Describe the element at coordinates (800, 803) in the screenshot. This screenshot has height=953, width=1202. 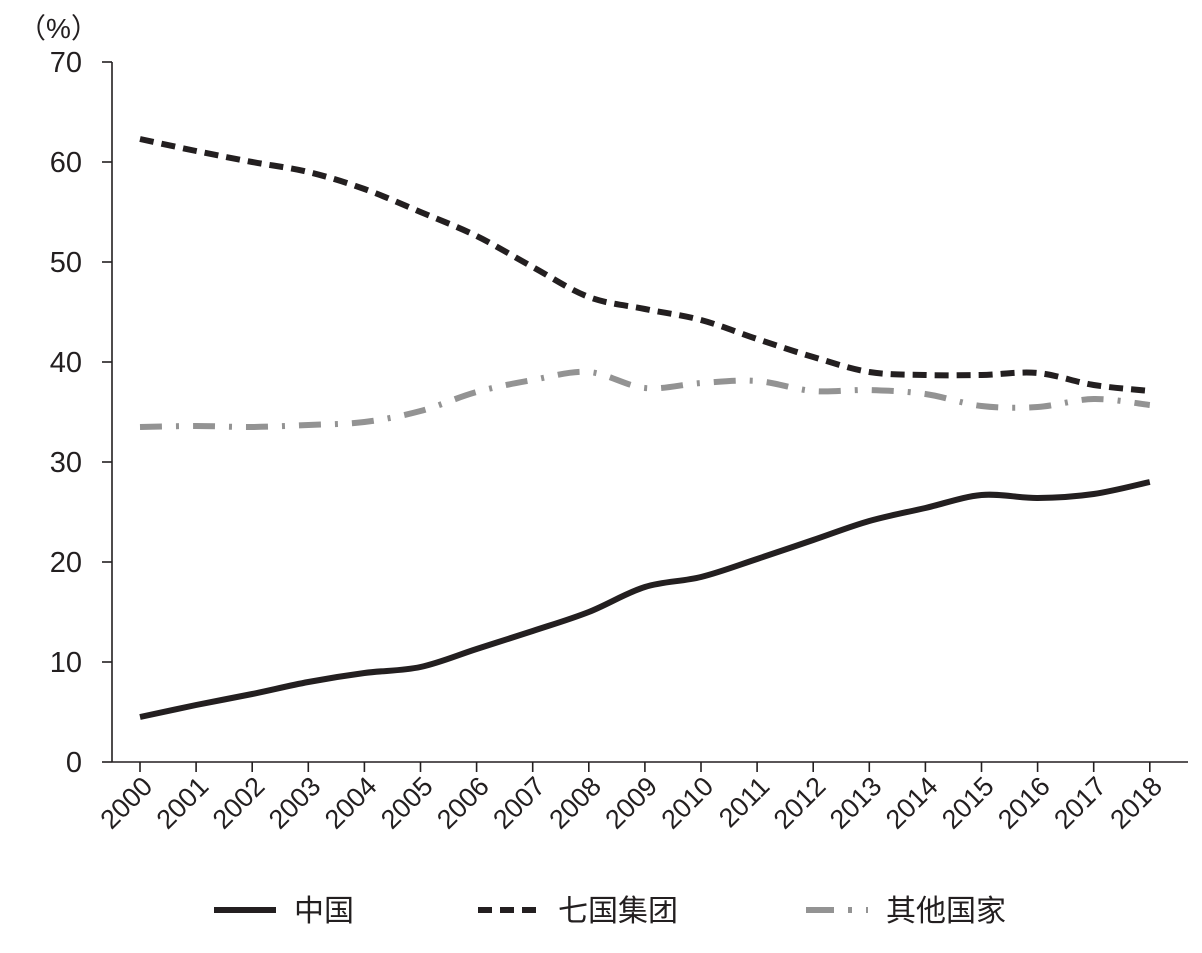
I see `x-tick-label: 2012` at that location.